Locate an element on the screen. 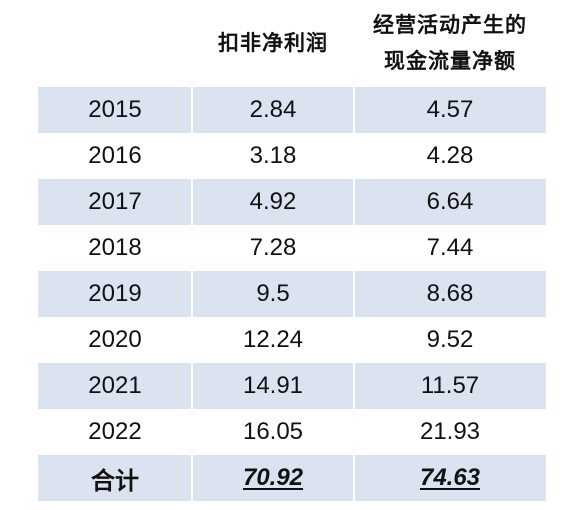 The image size is (574, 510). total-cash-flow-cell: 74.63 is located at coordinates (450, 478).